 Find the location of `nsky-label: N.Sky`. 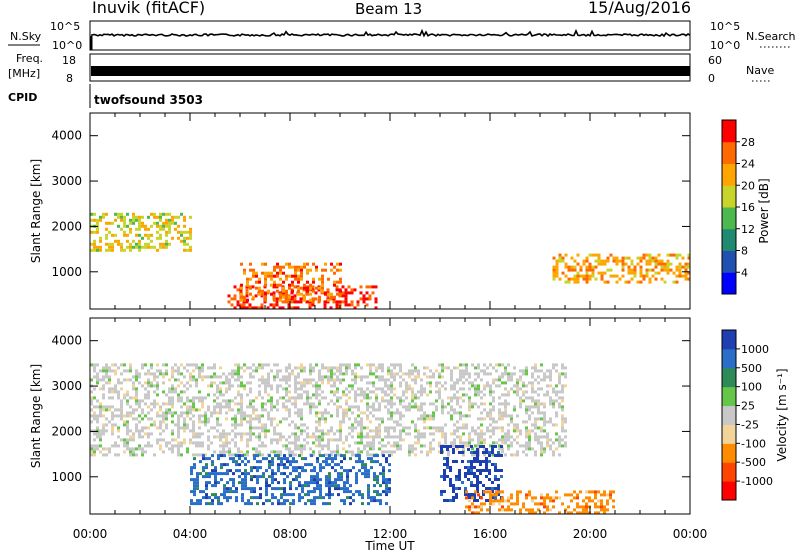

nsky-label: N.Sky is located at coordinates (26, 36).